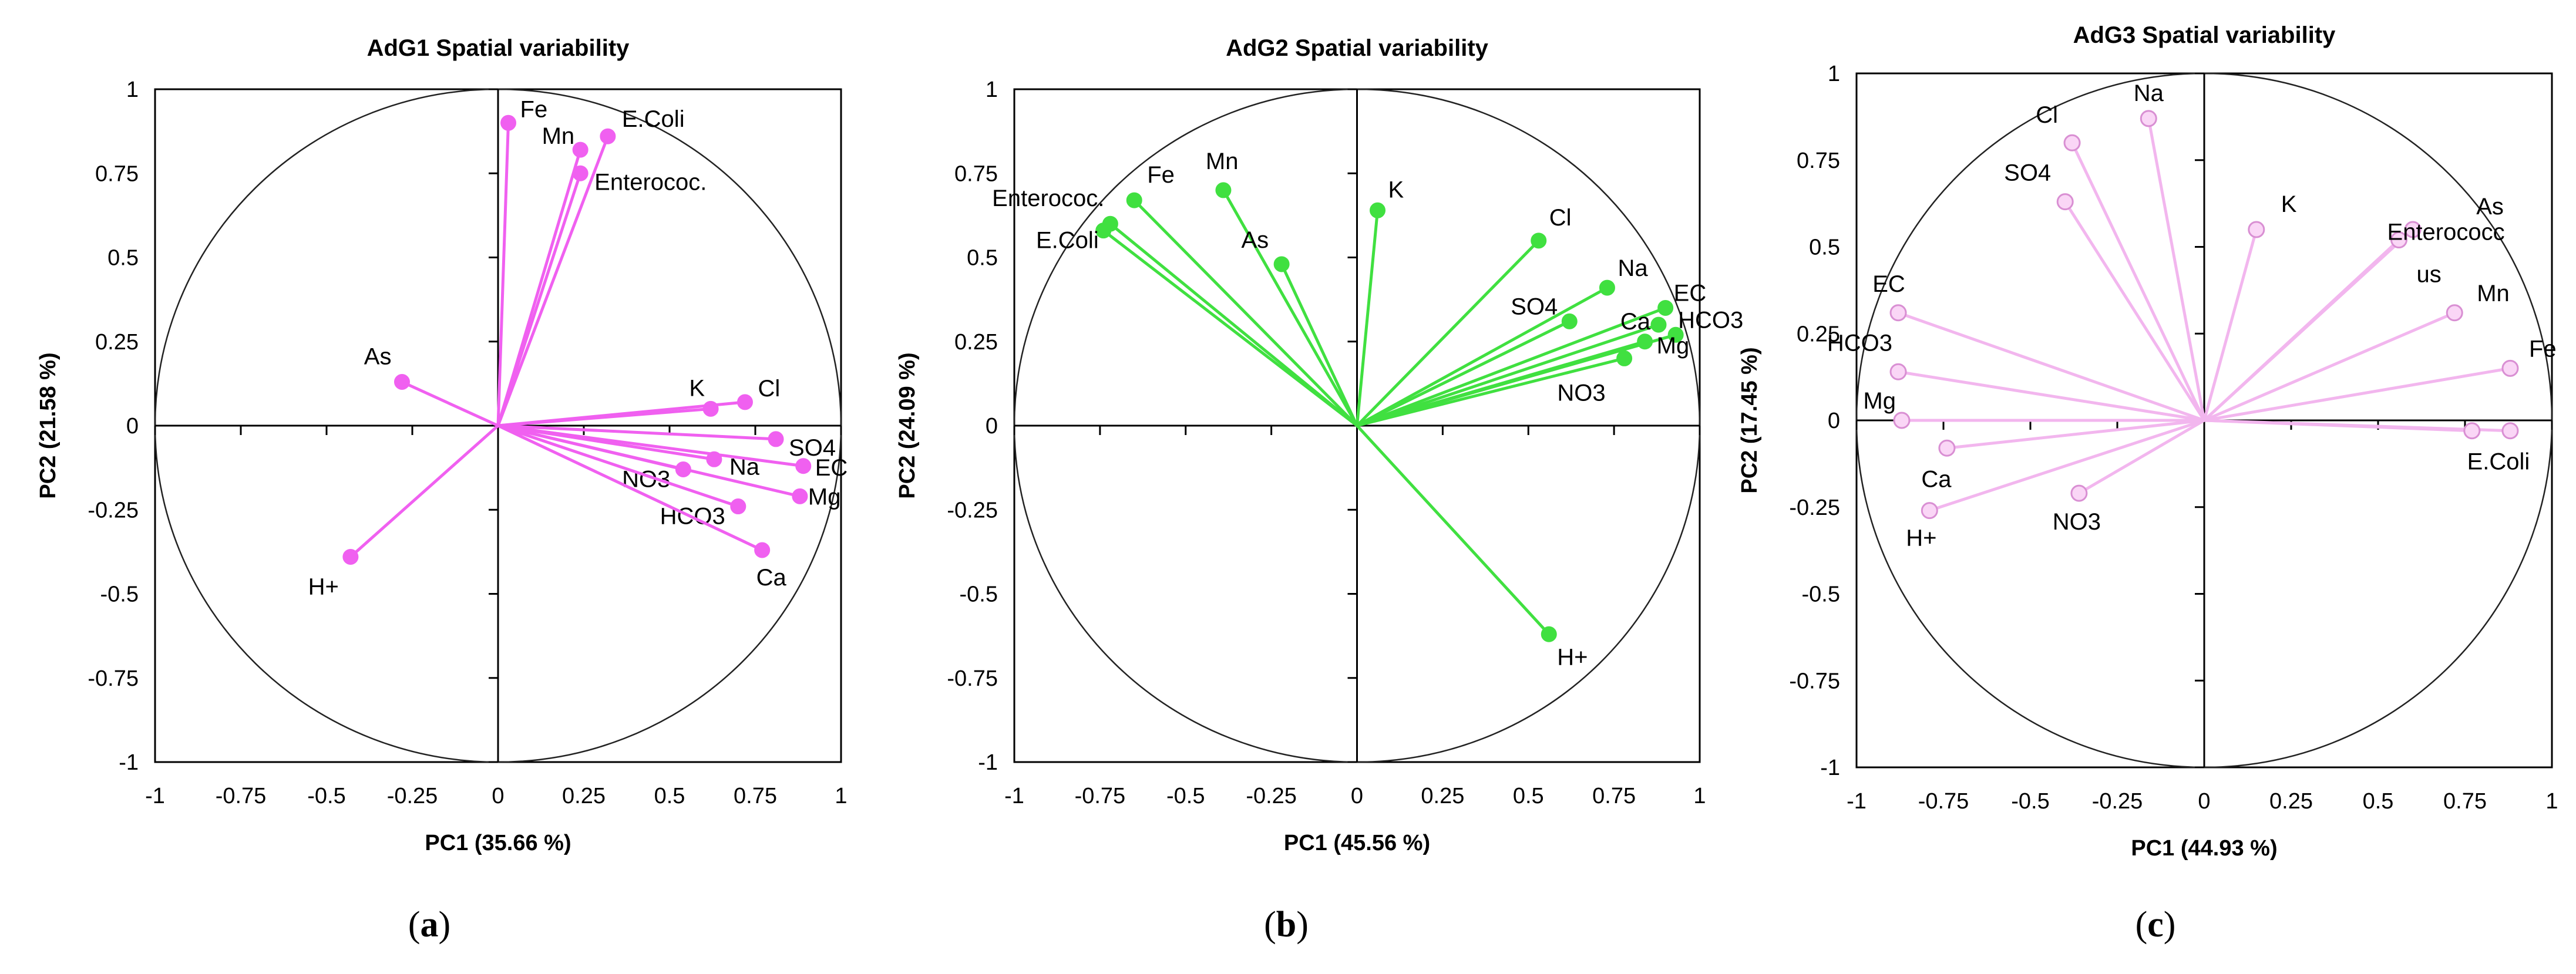  What do you see at coordinates (1286, 925) in the screenshot?
I see `caption-b-letter: b` at bounding box center [1286, 925].